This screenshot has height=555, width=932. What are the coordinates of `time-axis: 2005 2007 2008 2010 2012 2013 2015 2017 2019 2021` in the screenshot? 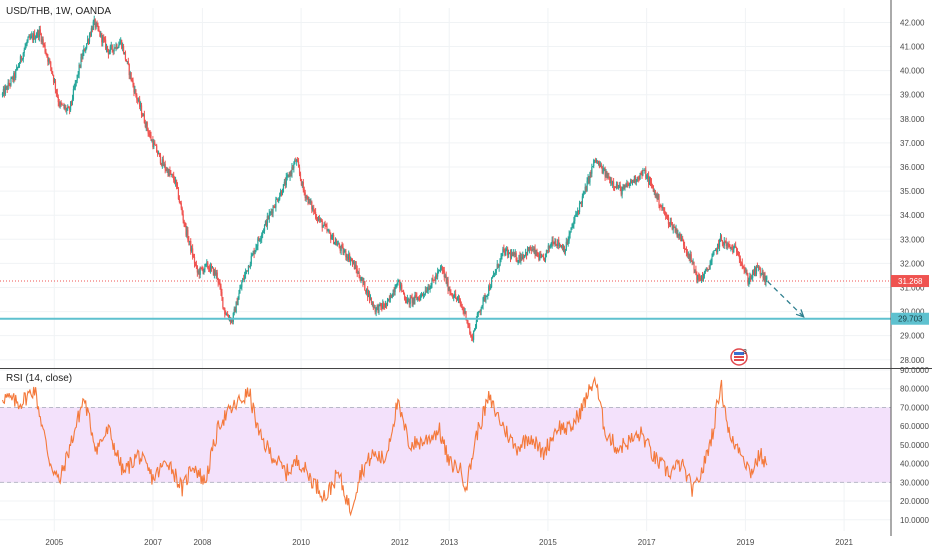 It's located at (449, 542).